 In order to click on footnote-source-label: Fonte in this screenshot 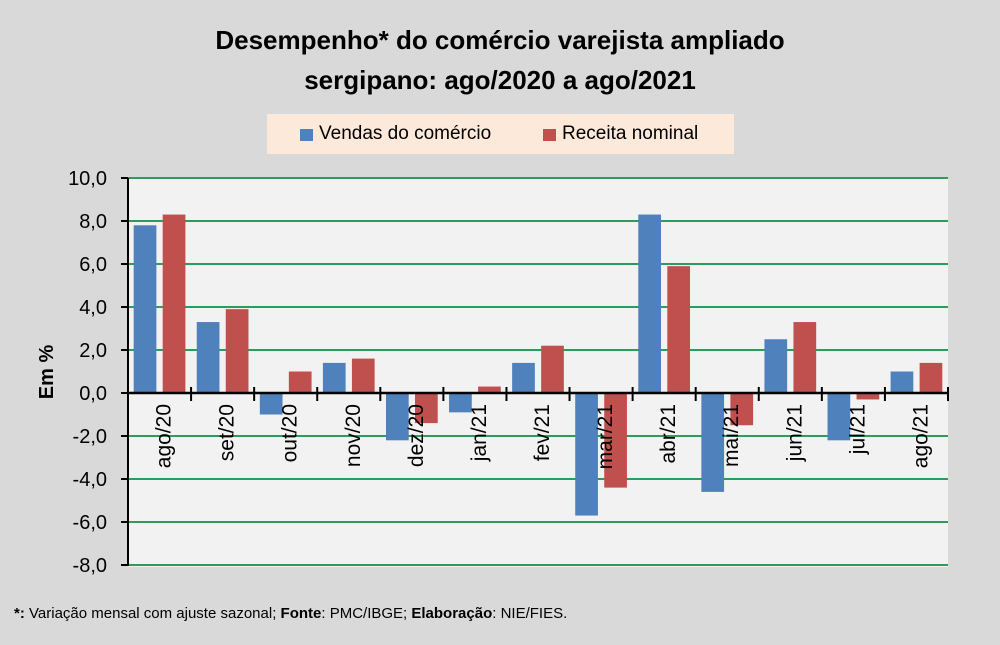, I will do `click(301, 613)`.